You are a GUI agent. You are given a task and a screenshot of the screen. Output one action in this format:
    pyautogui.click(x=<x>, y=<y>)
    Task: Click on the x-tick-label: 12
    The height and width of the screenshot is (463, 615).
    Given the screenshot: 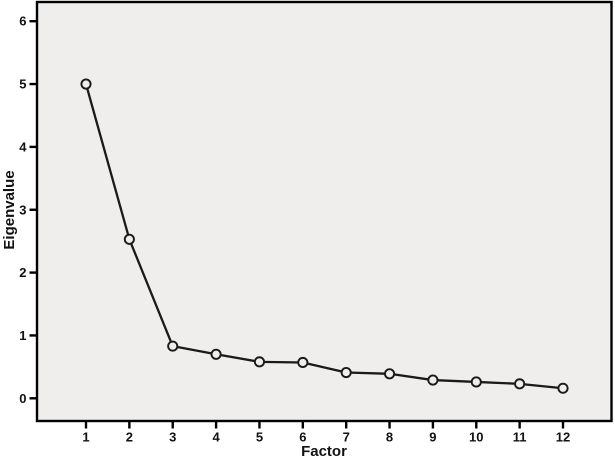 What is the action you would take?
    pyautogui.click(x=563, y=437)
    